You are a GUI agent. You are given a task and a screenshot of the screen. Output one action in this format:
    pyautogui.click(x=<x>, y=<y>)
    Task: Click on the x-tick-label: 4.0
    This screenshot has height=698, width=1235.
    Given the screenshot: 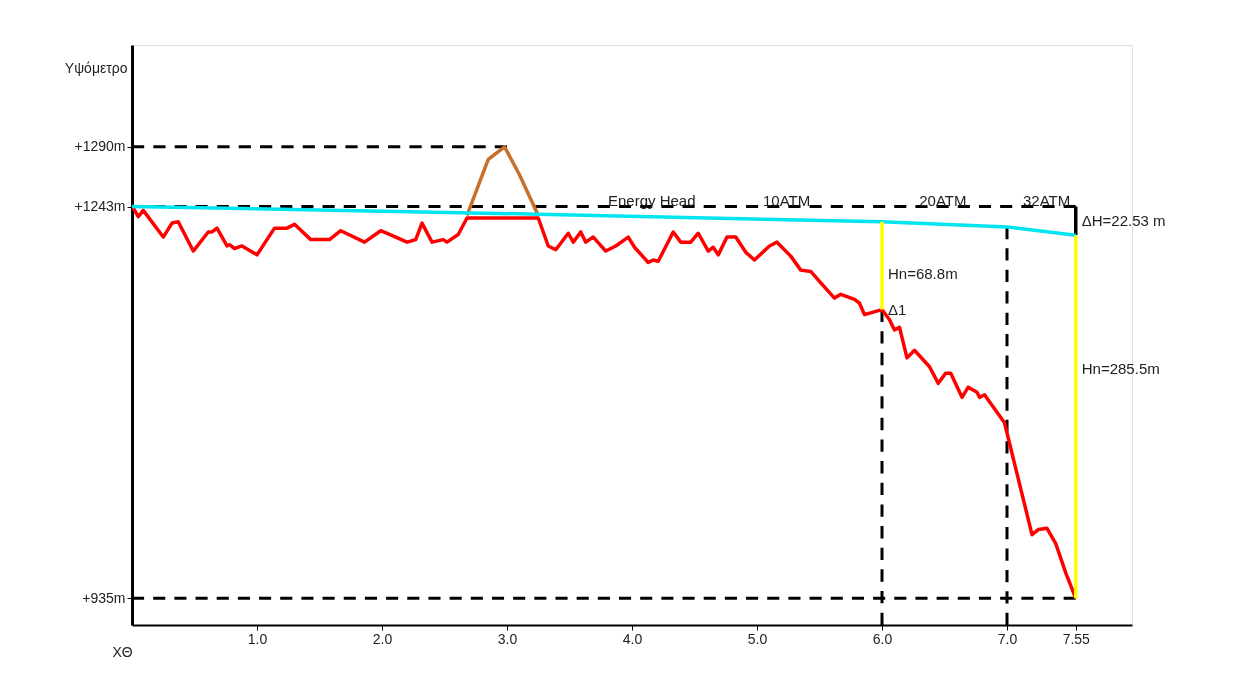 What is the action you would take?
    pyautogui.click(x=632, y=638)
    